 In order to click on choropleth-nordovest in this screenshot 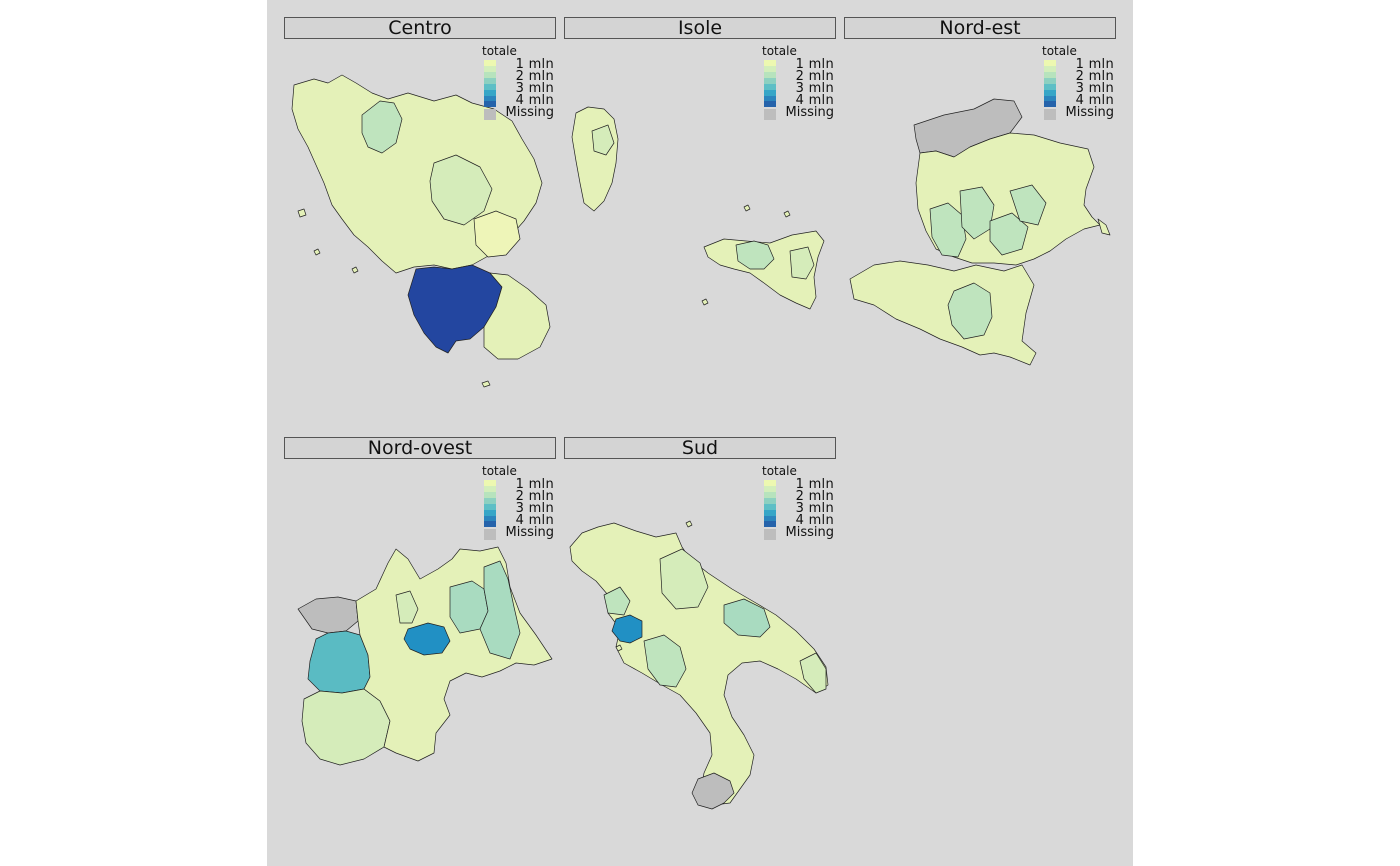, I will do `click(425, 656)`.